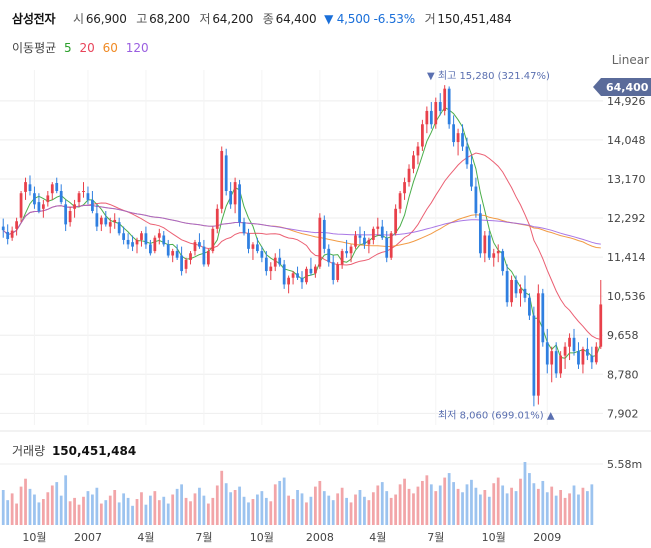 Image resolution: width=651 pixels, height=548 pixels. What do you see at coordinates (203, 537) in the screenshot?
I see `x-tick-label: 7월` at bounding box center [203, 537].